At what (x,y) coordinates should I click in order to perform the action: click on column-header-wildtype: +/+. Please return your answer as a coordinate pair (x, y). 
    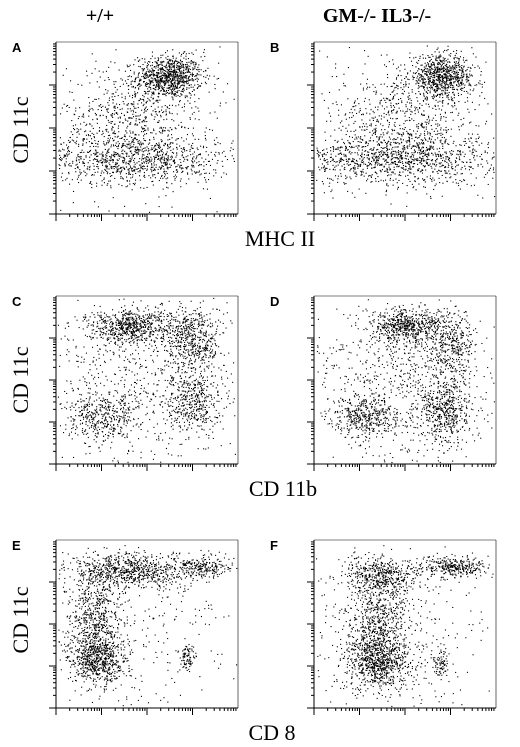
    Looking at the image, I should click on (100, 16).